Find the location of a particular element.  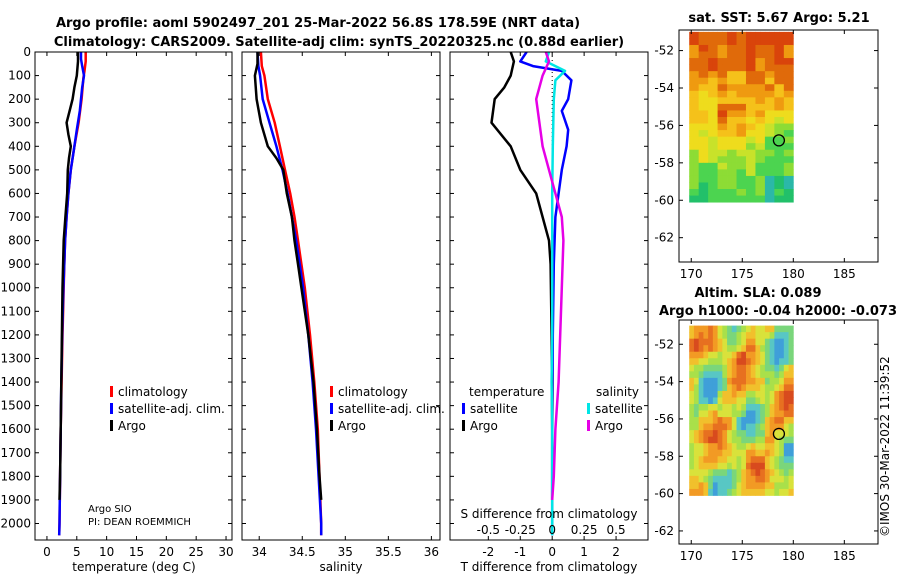

y-tick-label: 1700 is located at coordinates (15, 453).